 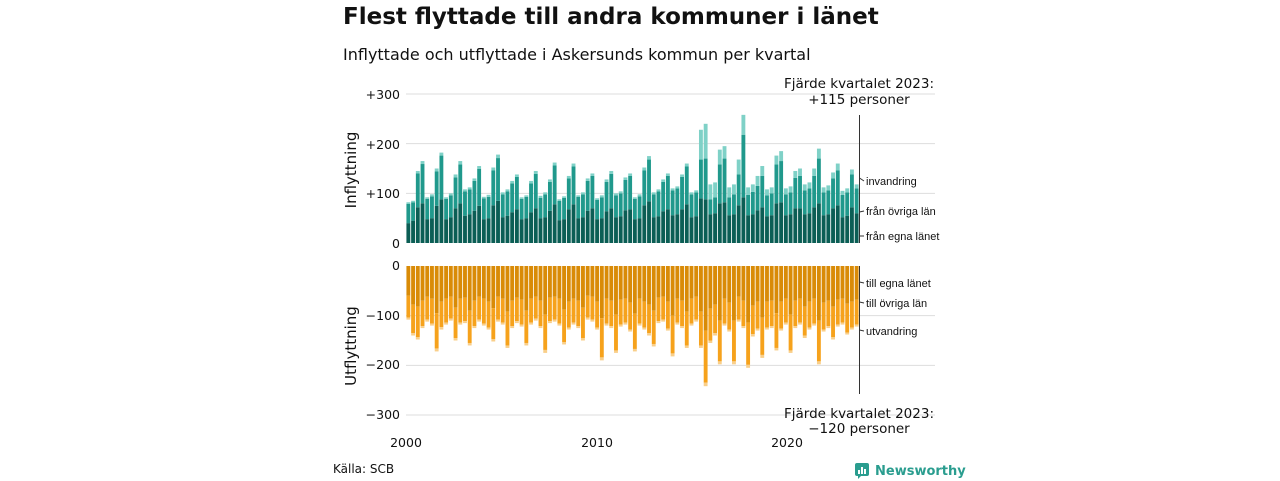 I want to click on y-tick-bottom-0: 0, so click(x=396, y=265).